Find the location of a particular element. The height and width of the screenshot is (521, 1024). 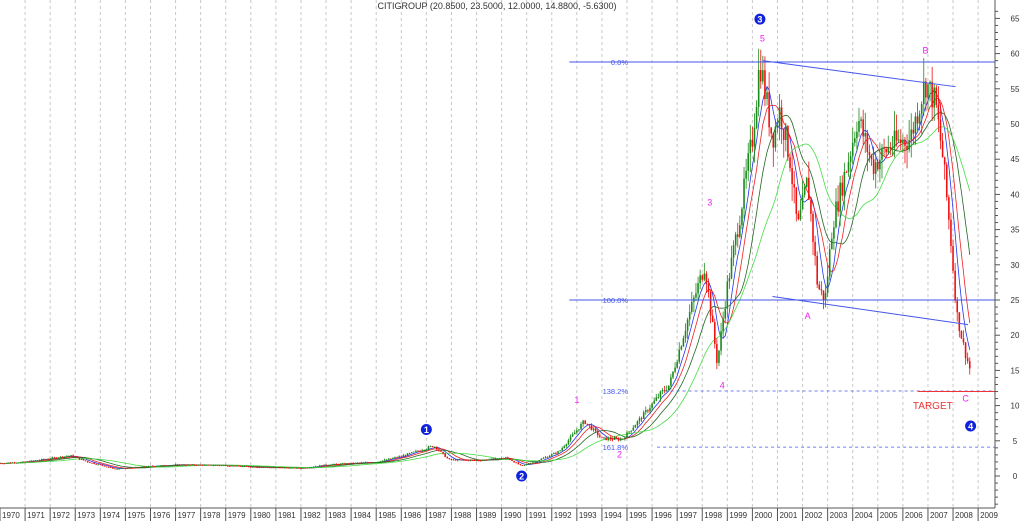

wave-count-marker: 3 is located at coordinates (760, 19).